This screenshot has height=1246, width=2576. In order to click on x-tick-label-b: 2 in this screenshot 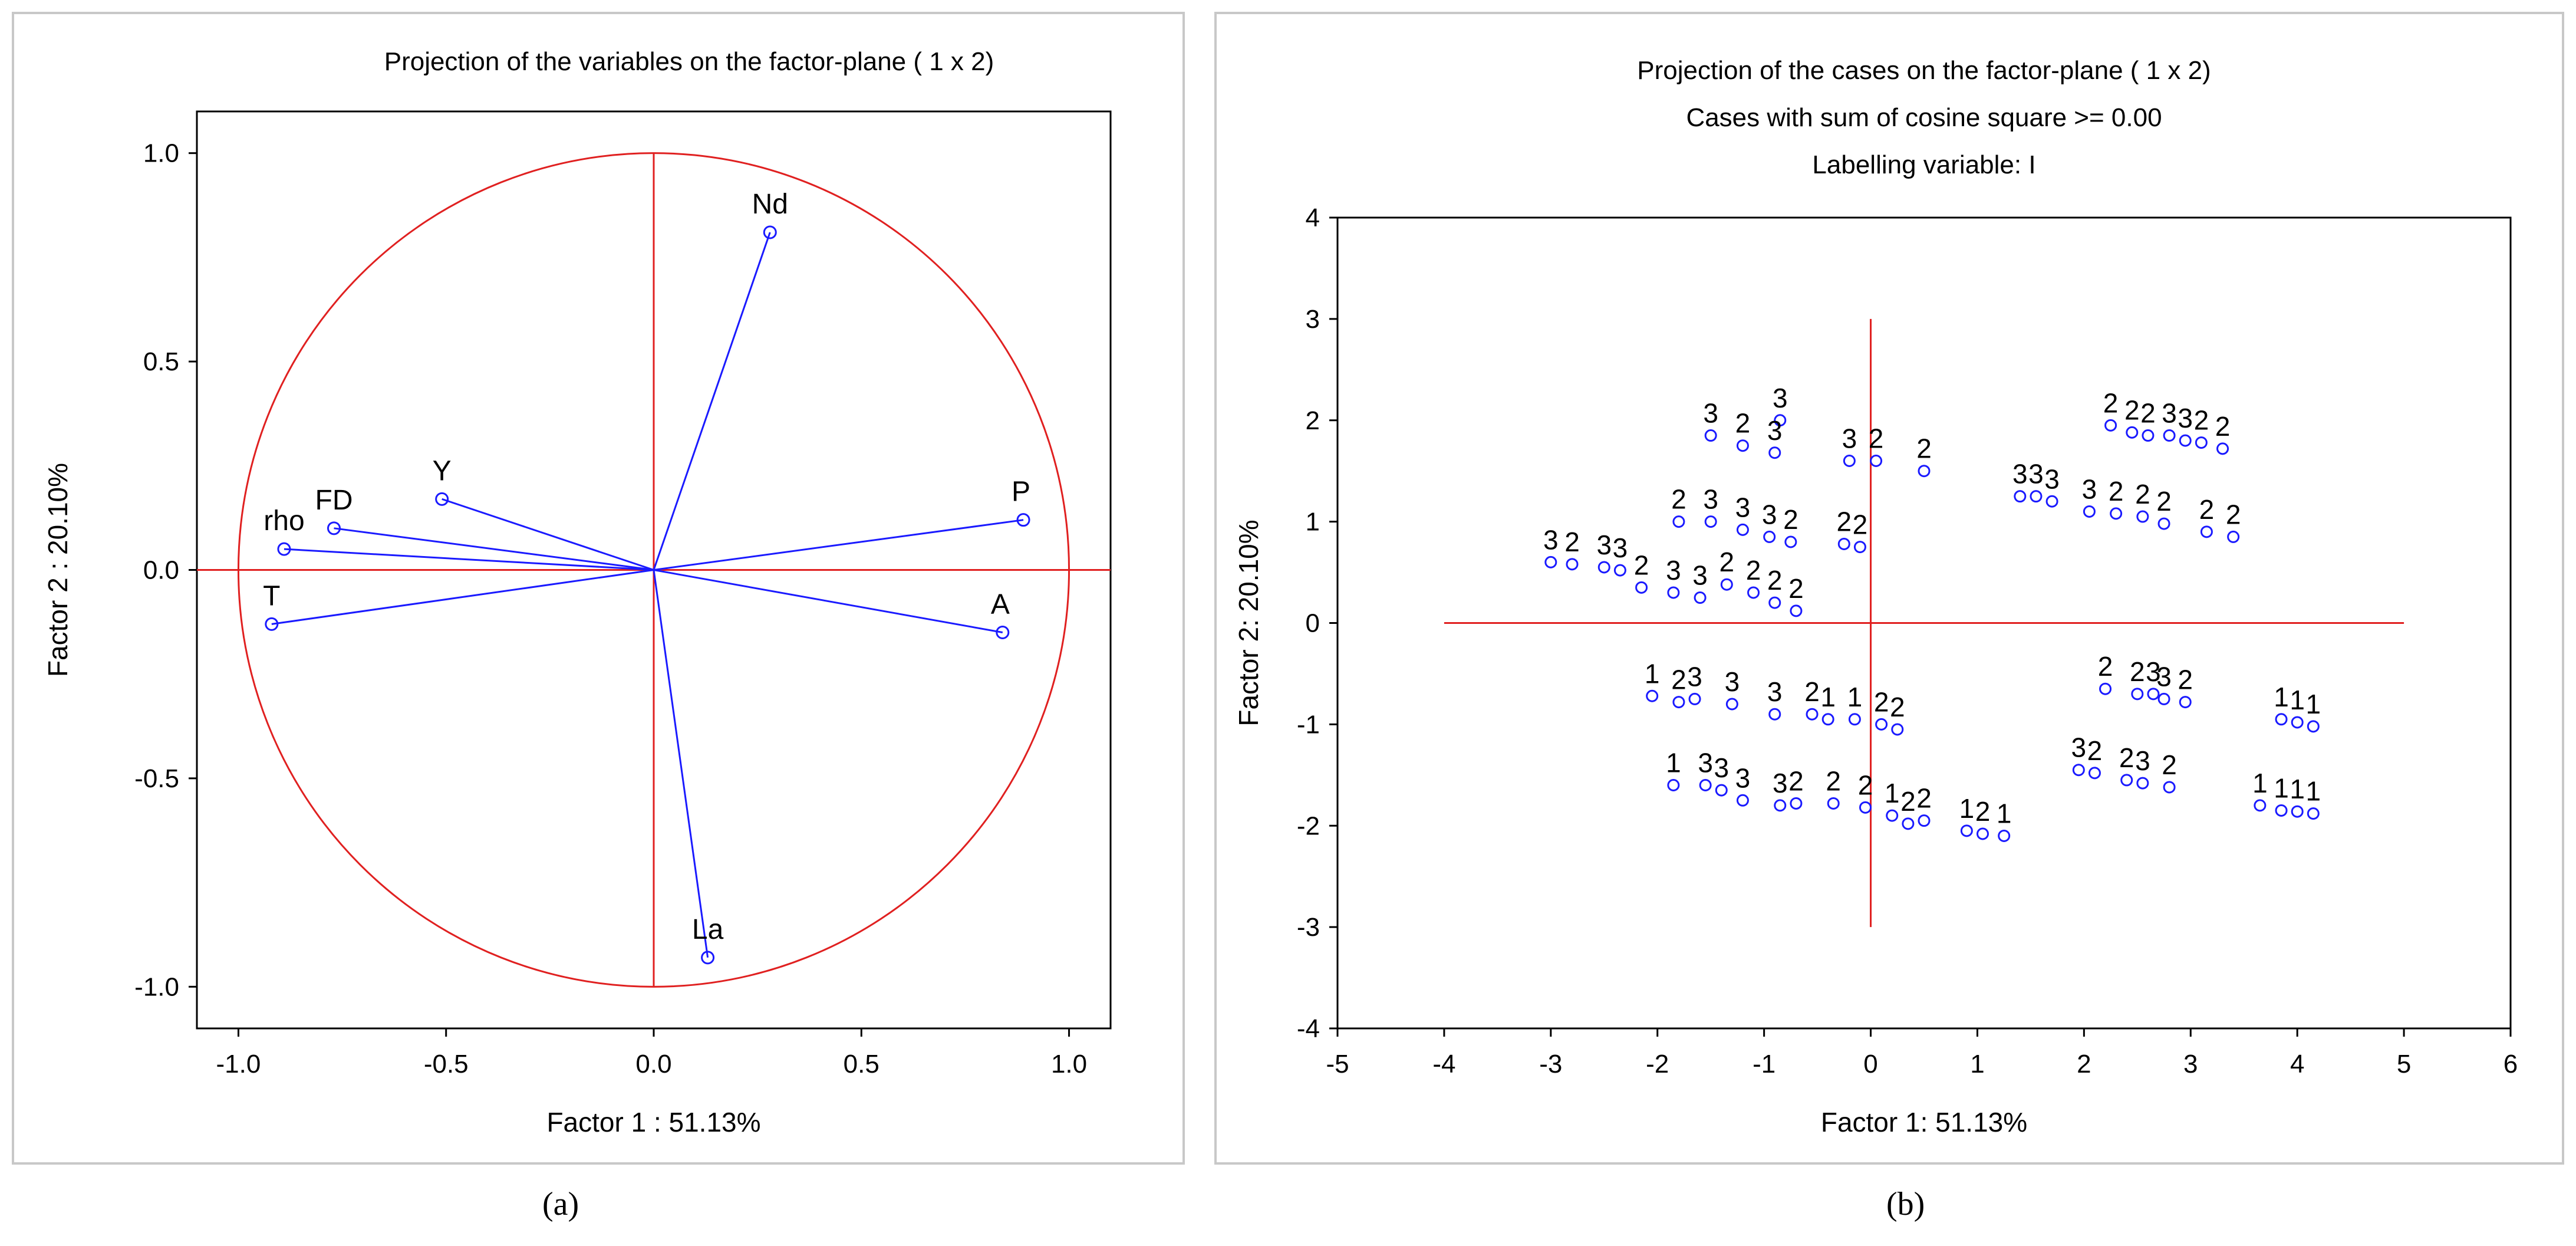, I will do `click(2084, 1065)`.